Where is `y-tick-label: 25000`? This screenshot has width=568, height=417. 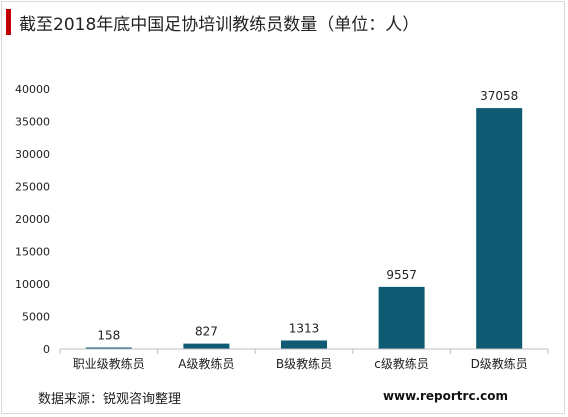 y-tick-label: 25000 is located at coordinates (32, 187).